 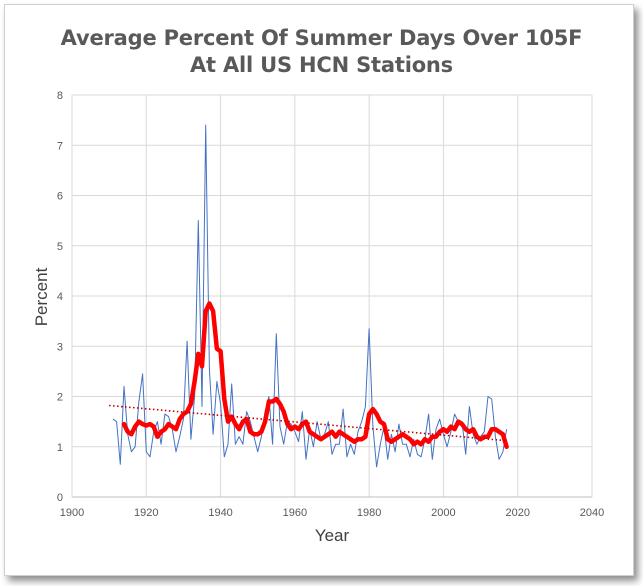 What do you see at coordinates (60, 297) in the screenshot?
I see `y-tick-label: 4` at bounding box center [60, 297].